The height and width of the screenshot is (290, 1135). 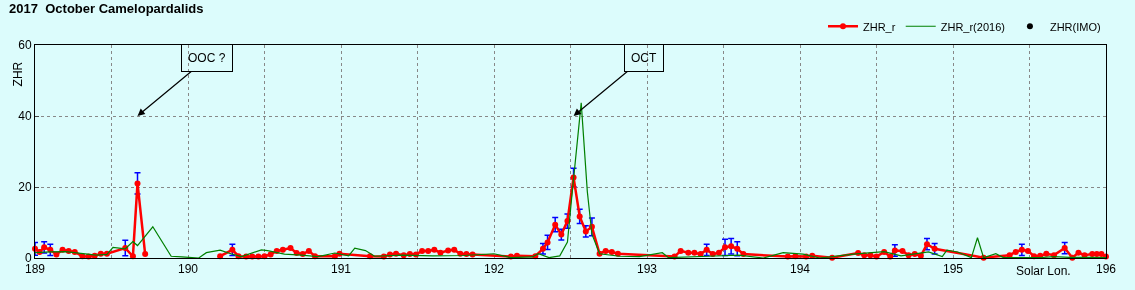 What do you see at coordinates (1043, 271) in the screenshot?
I see `x-axis-title: Solar Lon.` at bounding box center [1043, 271].